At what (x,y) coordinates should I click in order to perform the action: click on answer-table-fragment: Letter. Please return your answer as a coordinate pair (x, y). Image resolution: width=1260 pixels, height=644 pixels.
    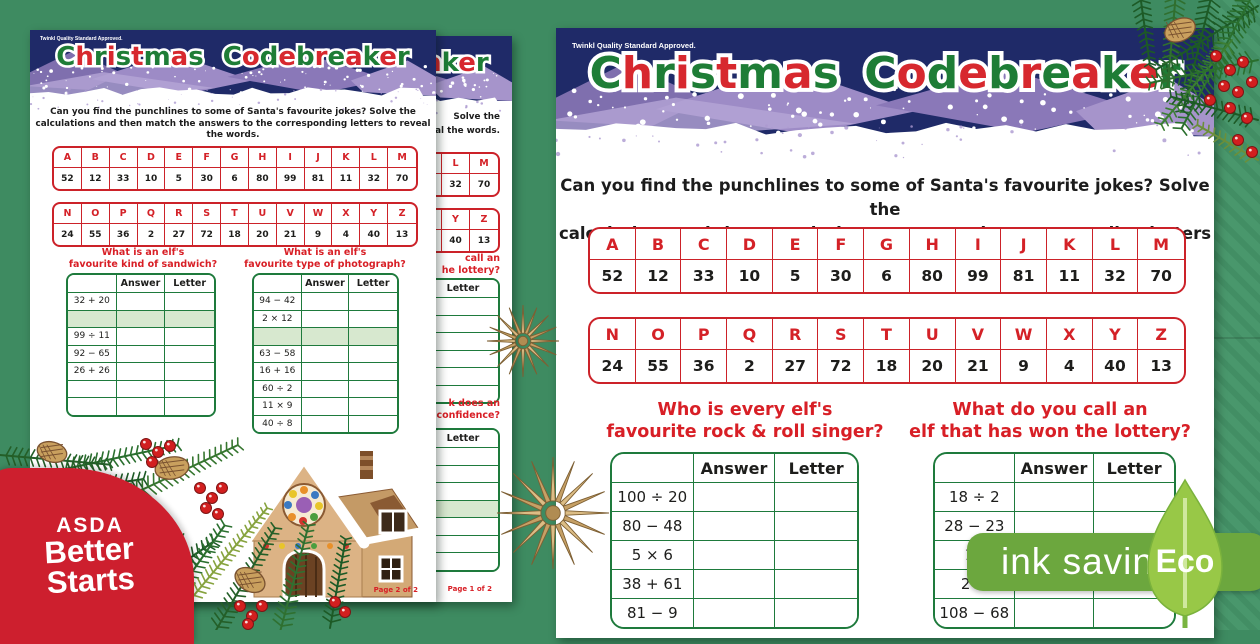
    Looking at the image, I should click on (463, 500).